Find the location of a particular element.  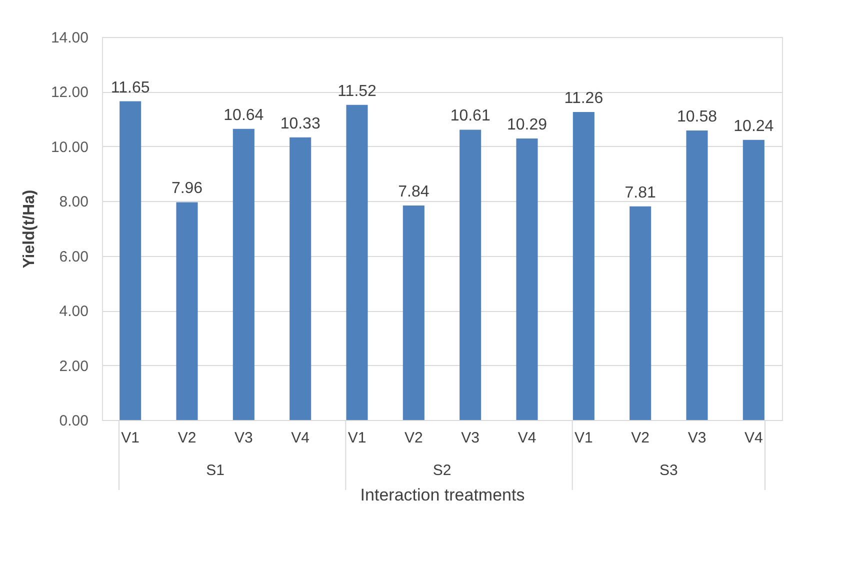

y-tick-label: 0.00 is located at coordinates (73, 421).